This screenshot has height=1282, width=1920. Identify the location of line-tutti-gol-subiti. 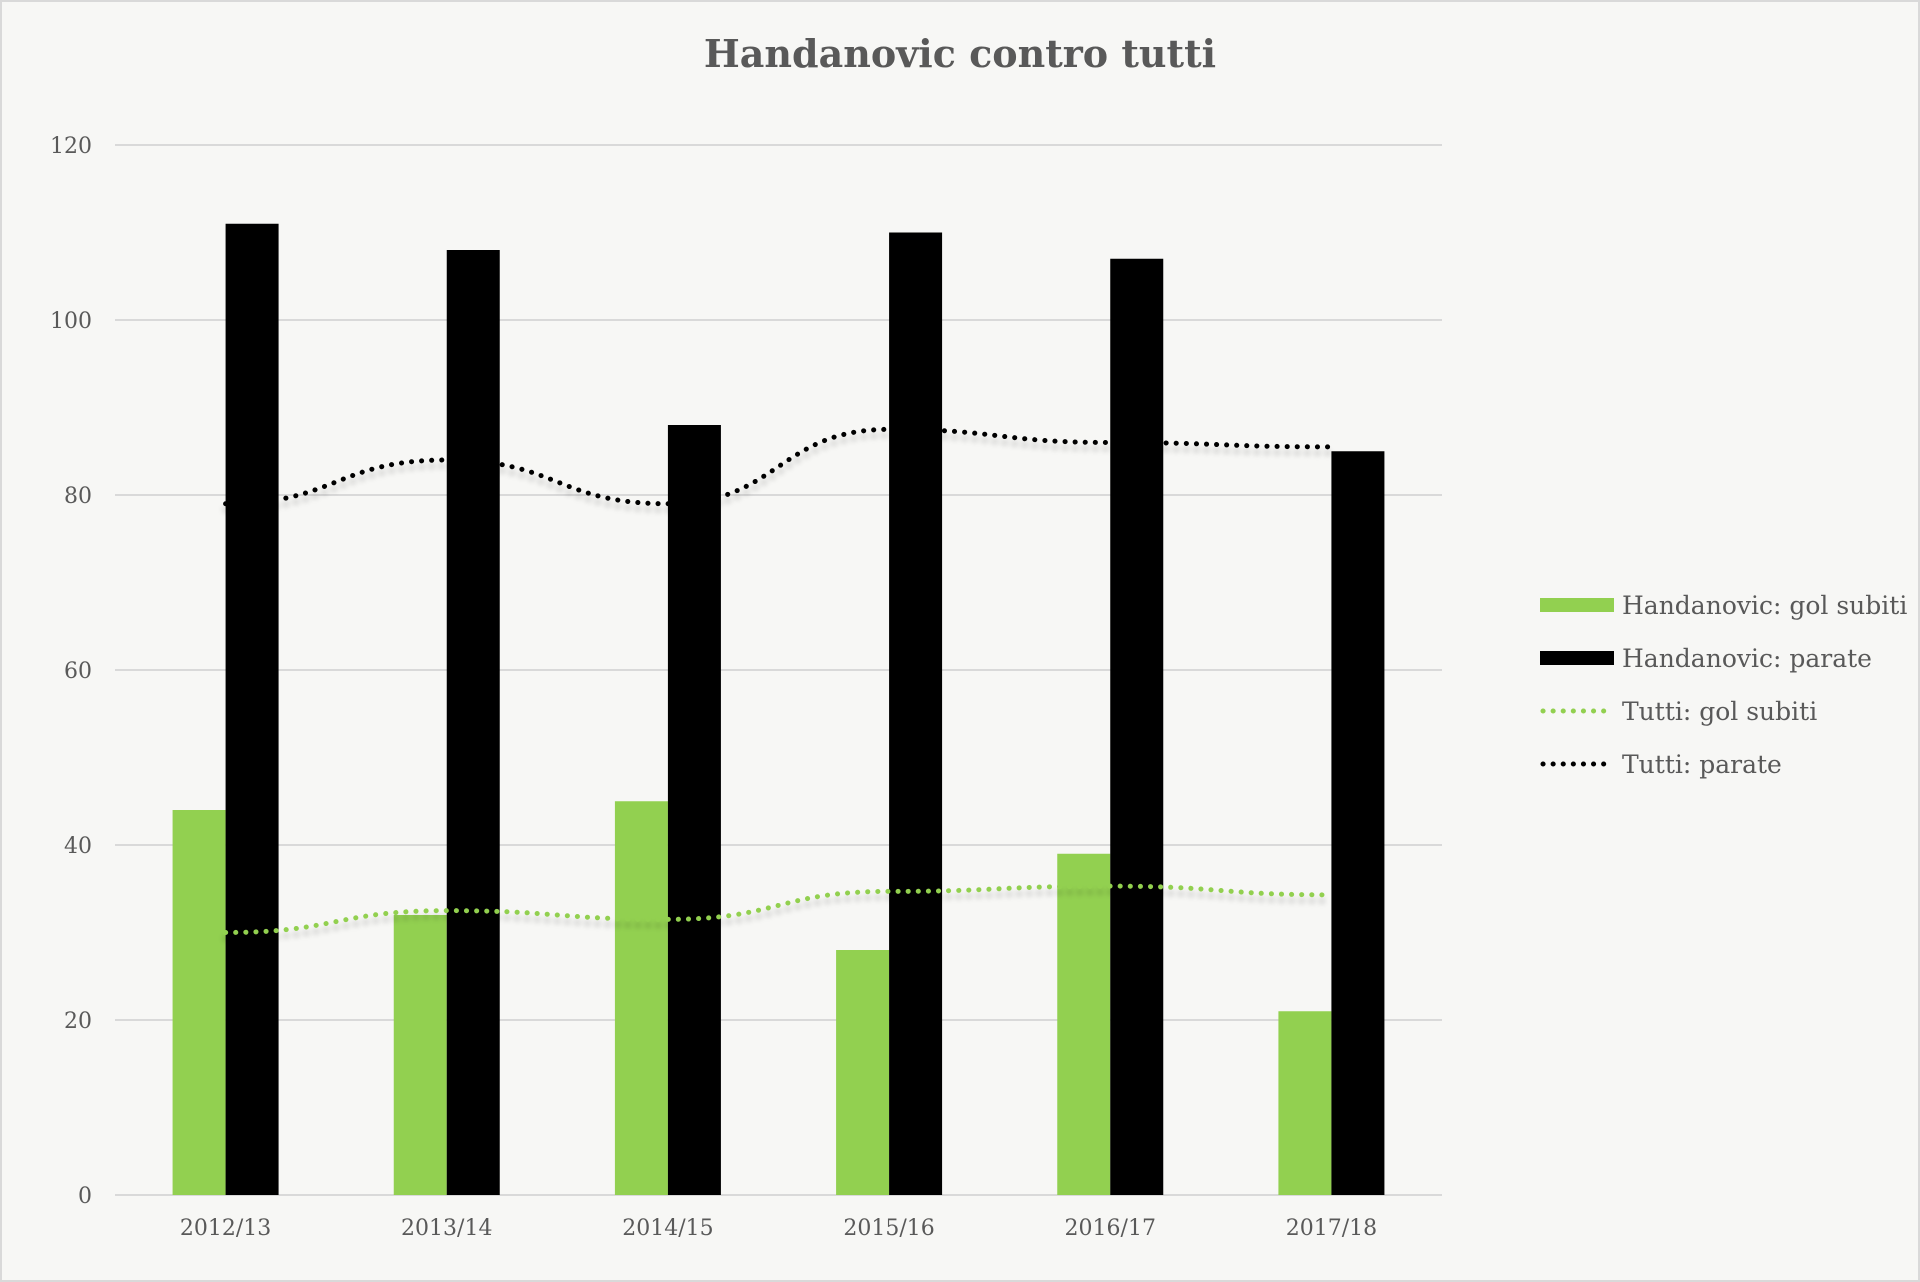
(778, 909).